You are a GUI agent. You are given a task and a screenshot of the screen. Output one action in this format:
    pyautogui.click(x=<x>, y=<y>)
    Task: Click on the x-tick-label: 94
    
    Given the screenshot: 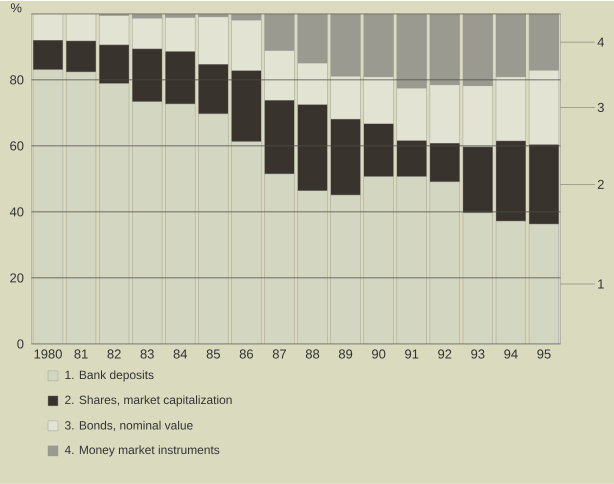 What is the action you would take?
    pyautogui.click(x=511, y=354)
    